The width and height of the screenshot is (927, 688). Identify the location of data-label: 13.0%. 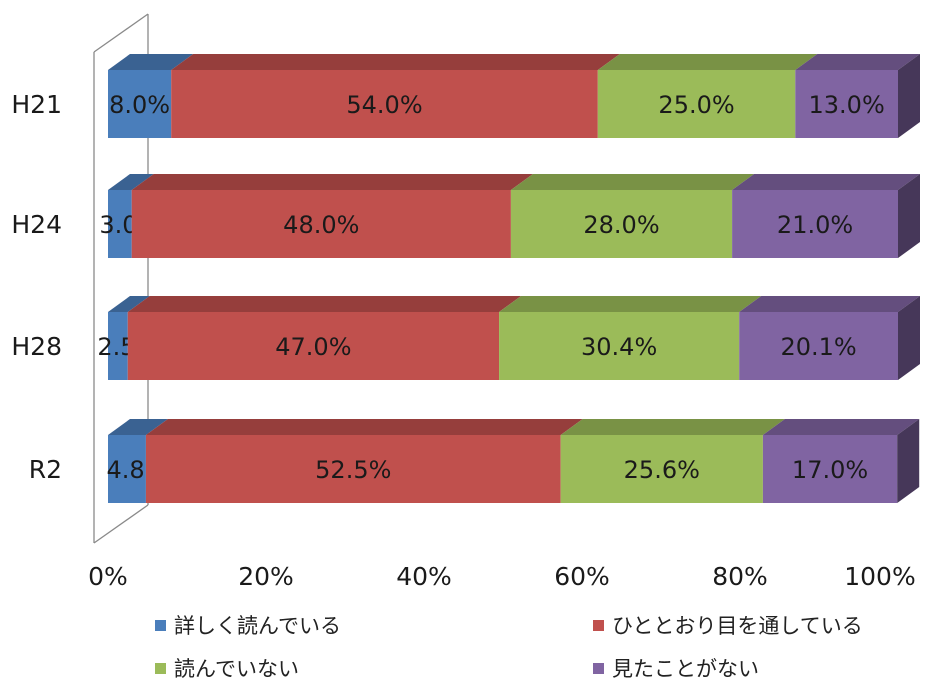
(847, 105).